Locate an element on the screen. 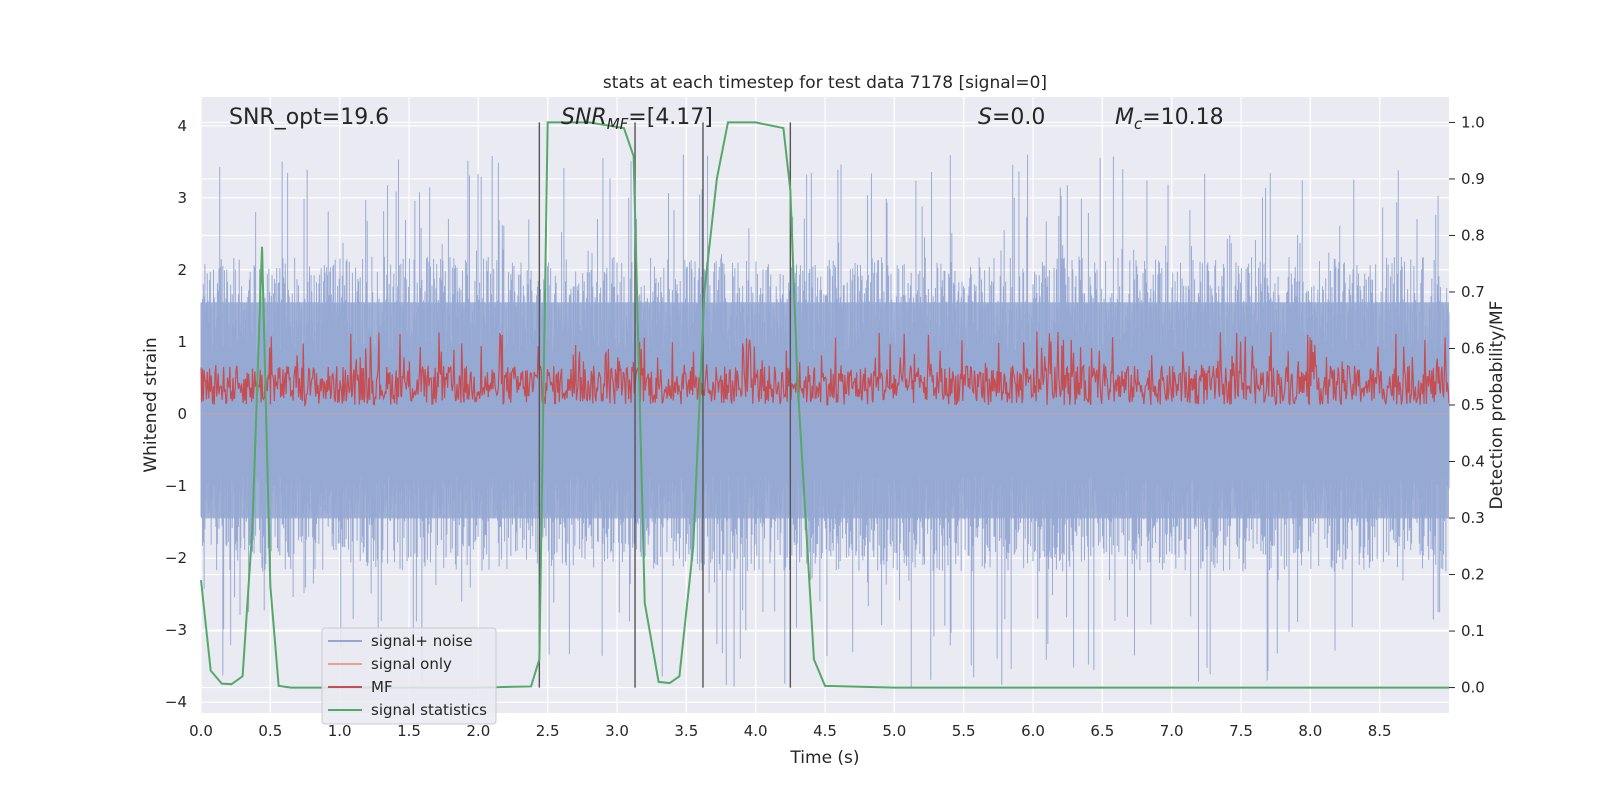  y-tick-label-right: 0.3 is located at coordinates (1473, 518).